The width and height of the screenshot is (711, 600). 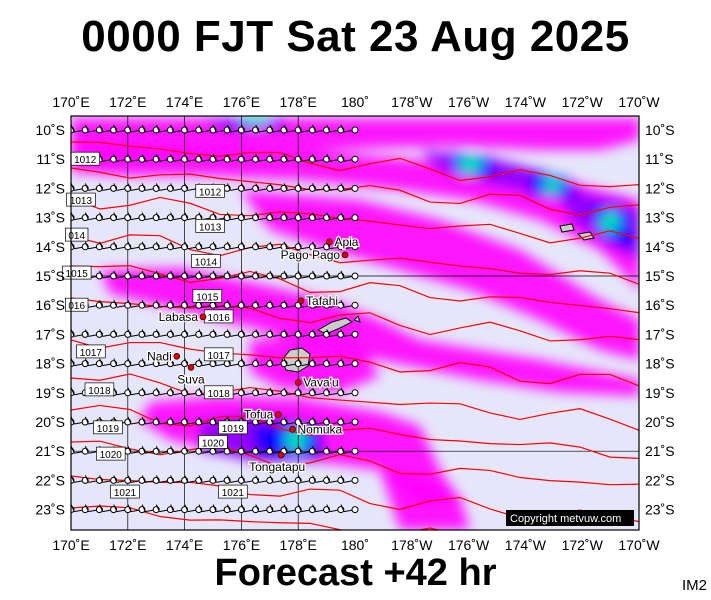 I want to click on latitude-label-left: 15˚S, so click(x=50, y=276).